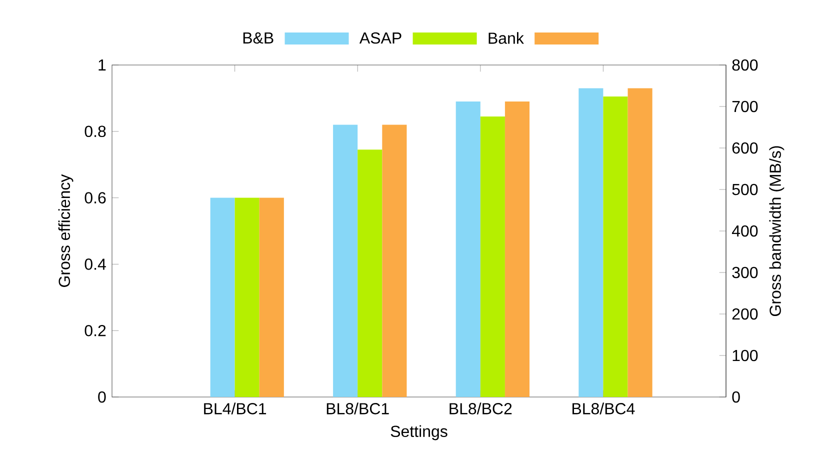  I want to click on y2-axis-title: Gross bandwidth (MB/s), so click(776, 231).